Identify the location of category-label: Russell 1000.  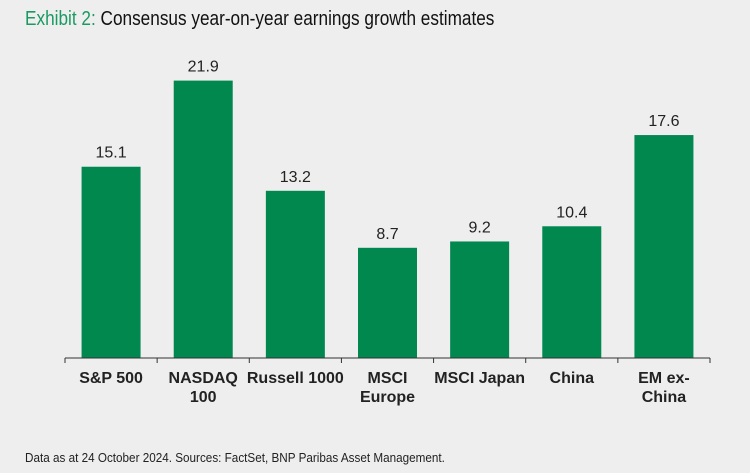
(295, 378).